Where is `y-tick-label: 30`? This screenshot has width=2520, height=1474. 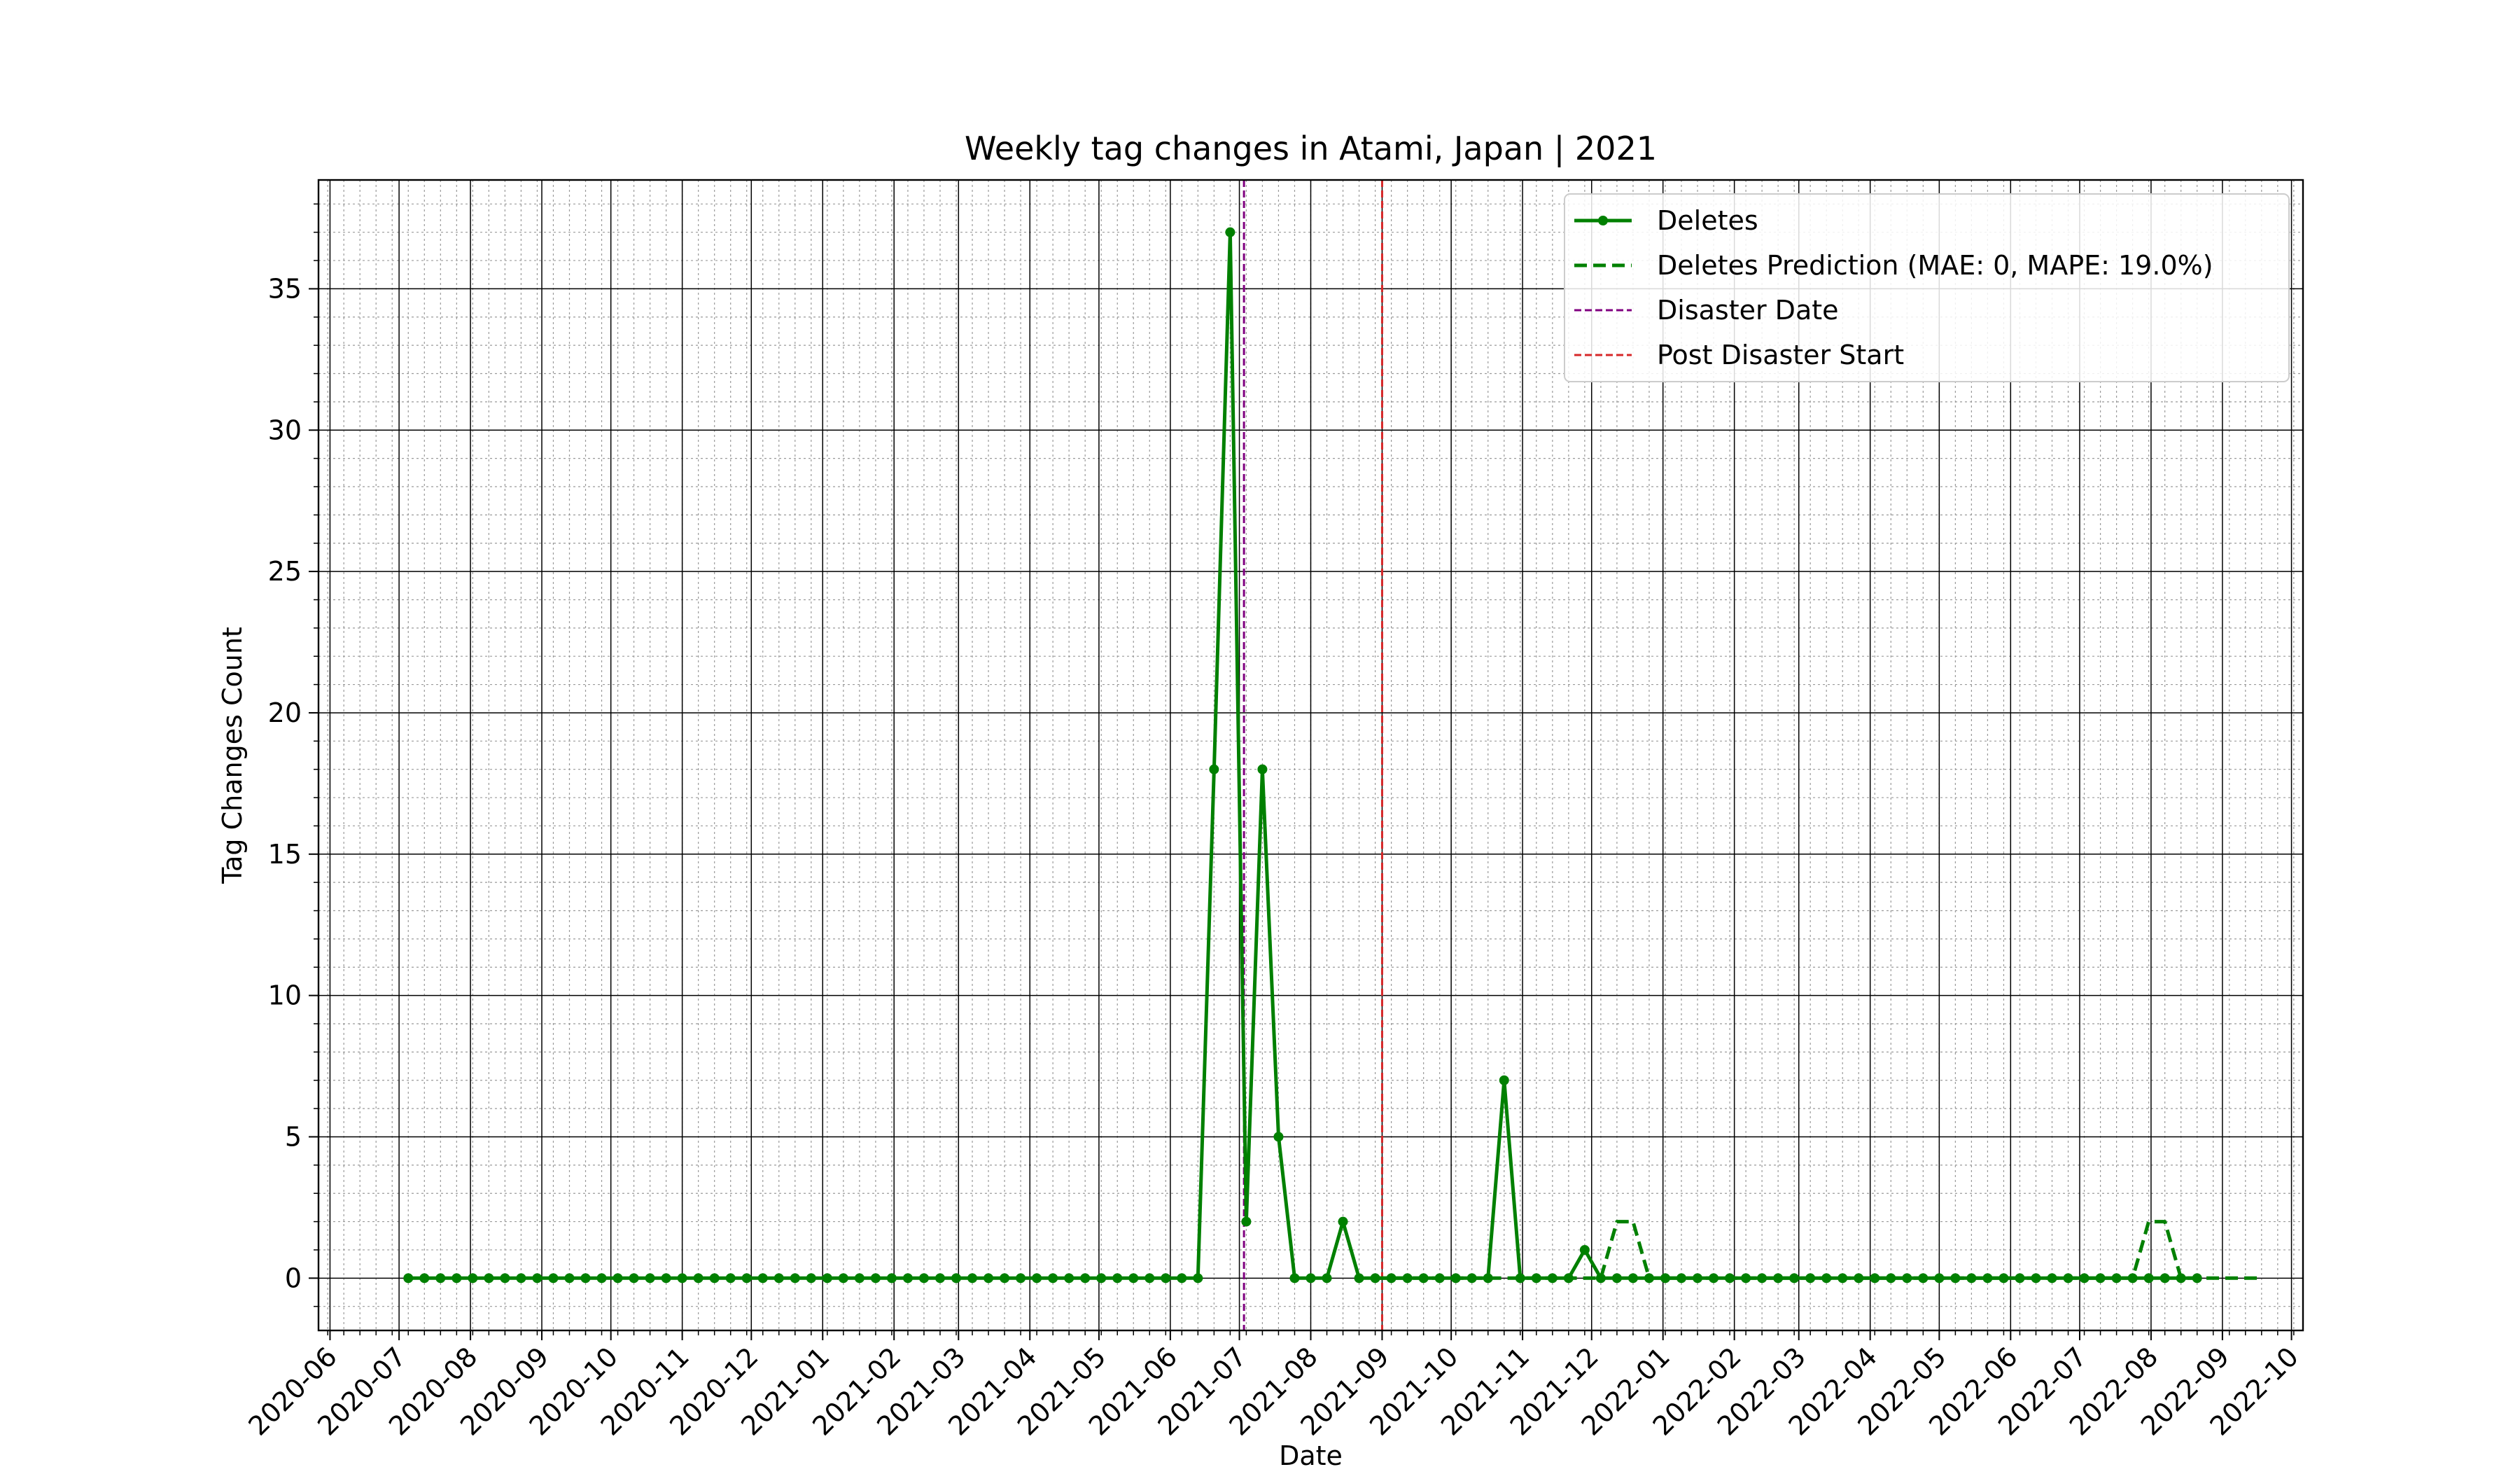 y-tick-label: 30 is located at coordinates (285, 430).